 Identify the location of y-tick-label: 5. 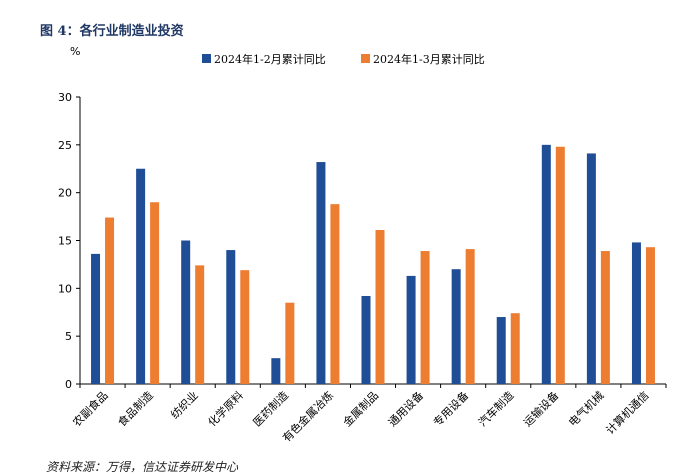
(68, 336).